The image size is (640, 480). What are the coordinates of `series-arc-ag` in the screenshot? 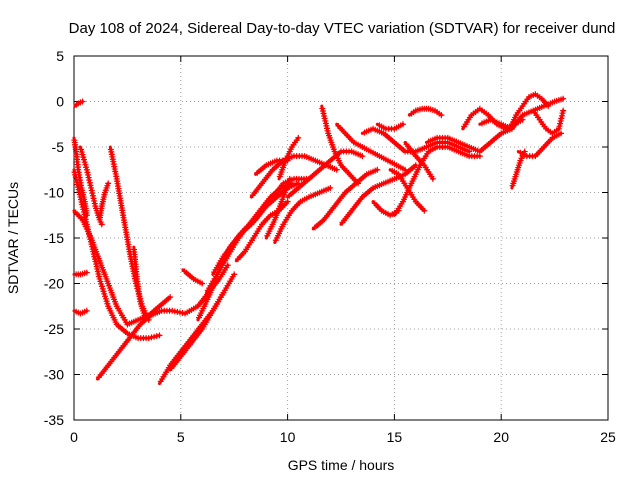 It's located at (437, 180).